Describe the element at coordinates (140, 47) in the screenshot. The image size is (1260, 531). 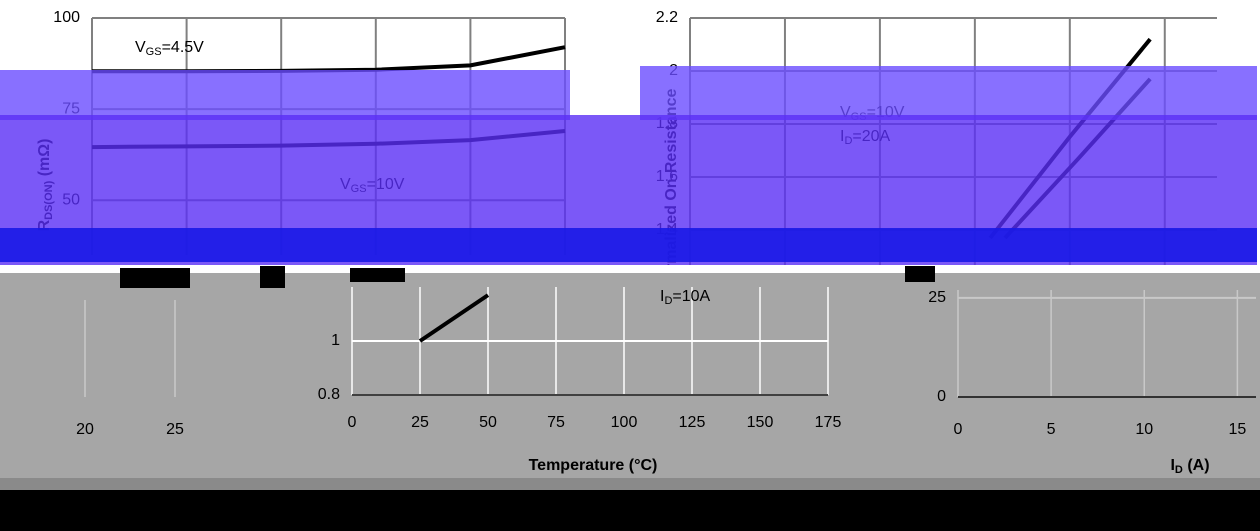
I see `label-part: V` at that location.